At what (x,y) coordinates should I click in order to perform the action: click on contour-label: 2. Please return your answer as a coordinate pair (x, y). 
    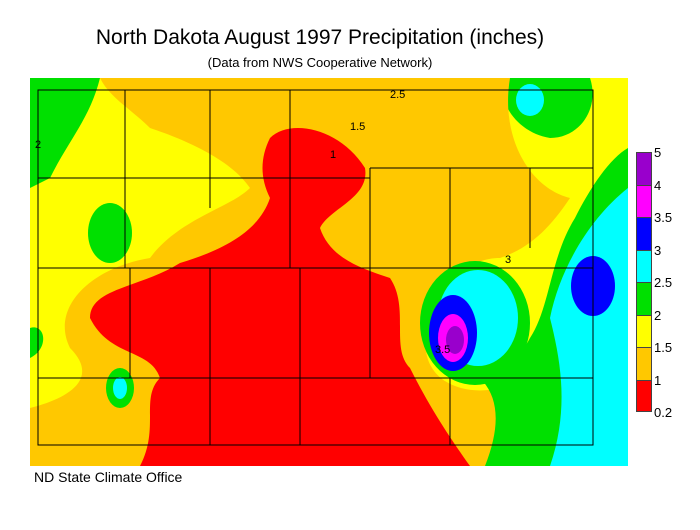
    Looking at the image, I should click on (38, 145).